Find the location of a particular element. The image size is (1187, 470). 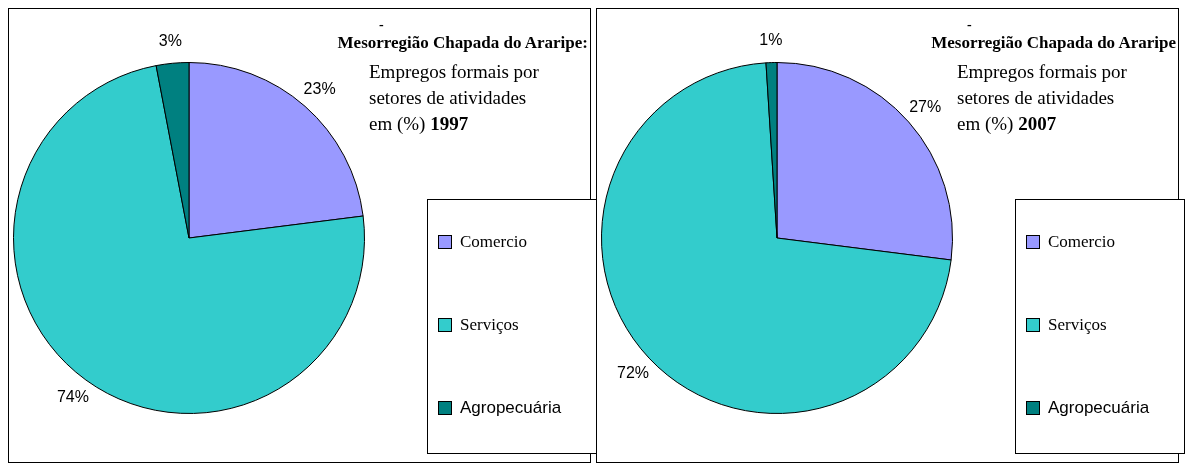

data-label: 1% is located at coordinates (771, 39).